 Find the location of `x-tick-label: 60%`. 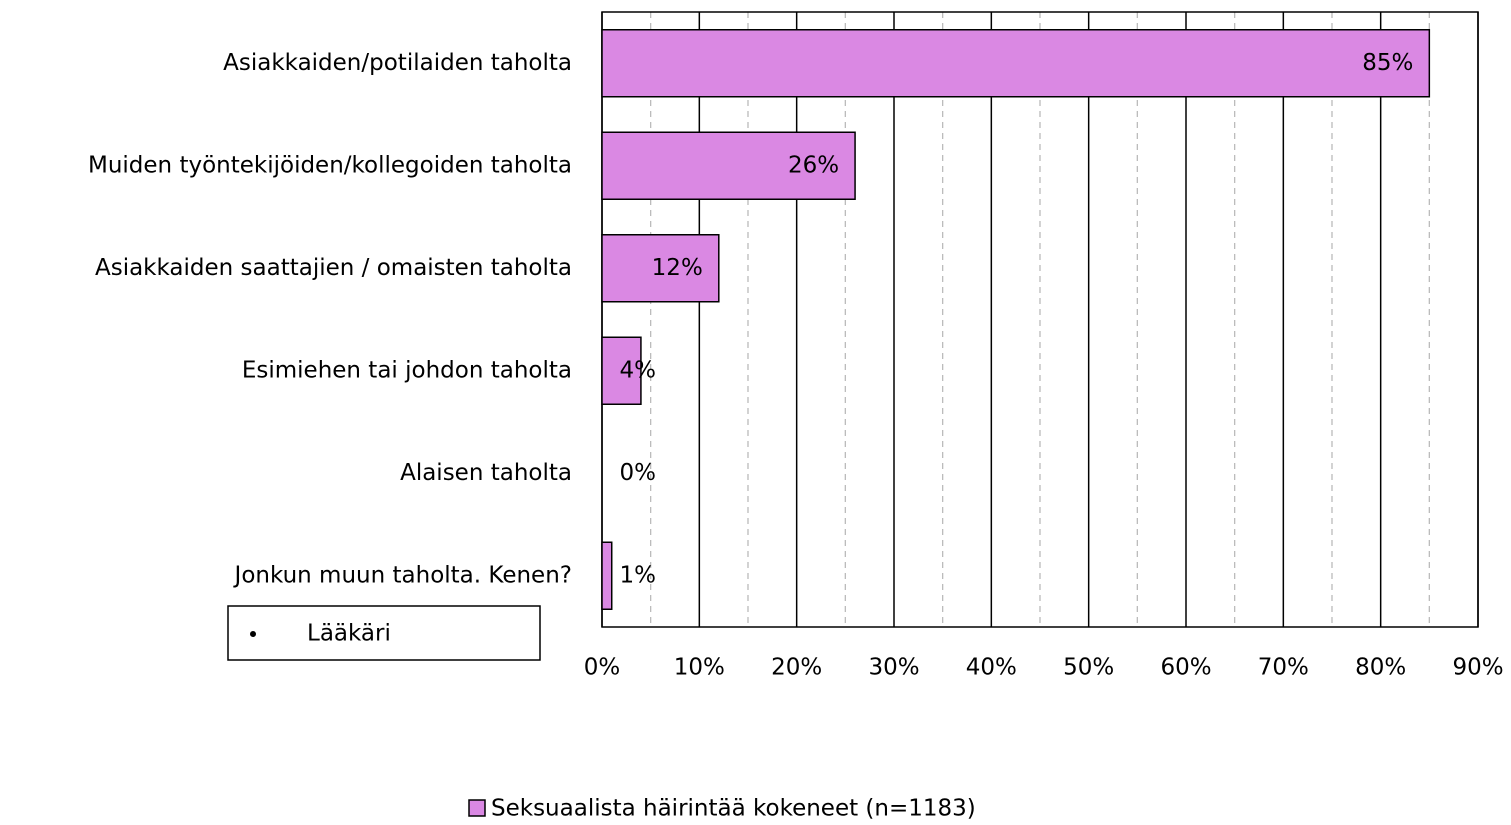

x-tick-label: 60% is located at coordinates (1185, 668).